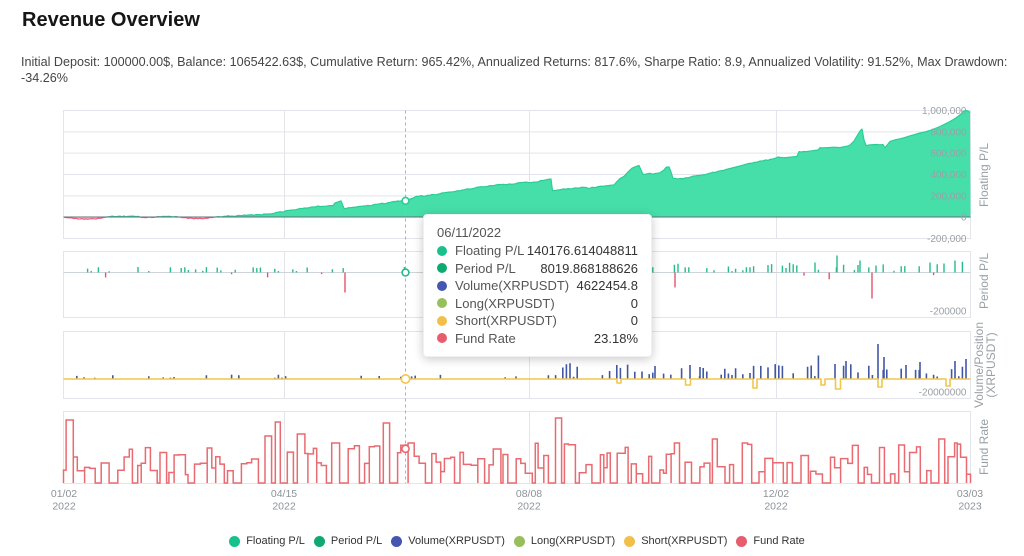 This screenshot has height=556, width=1024. I want to click on svg-text: 12/02, so click(776, 494).